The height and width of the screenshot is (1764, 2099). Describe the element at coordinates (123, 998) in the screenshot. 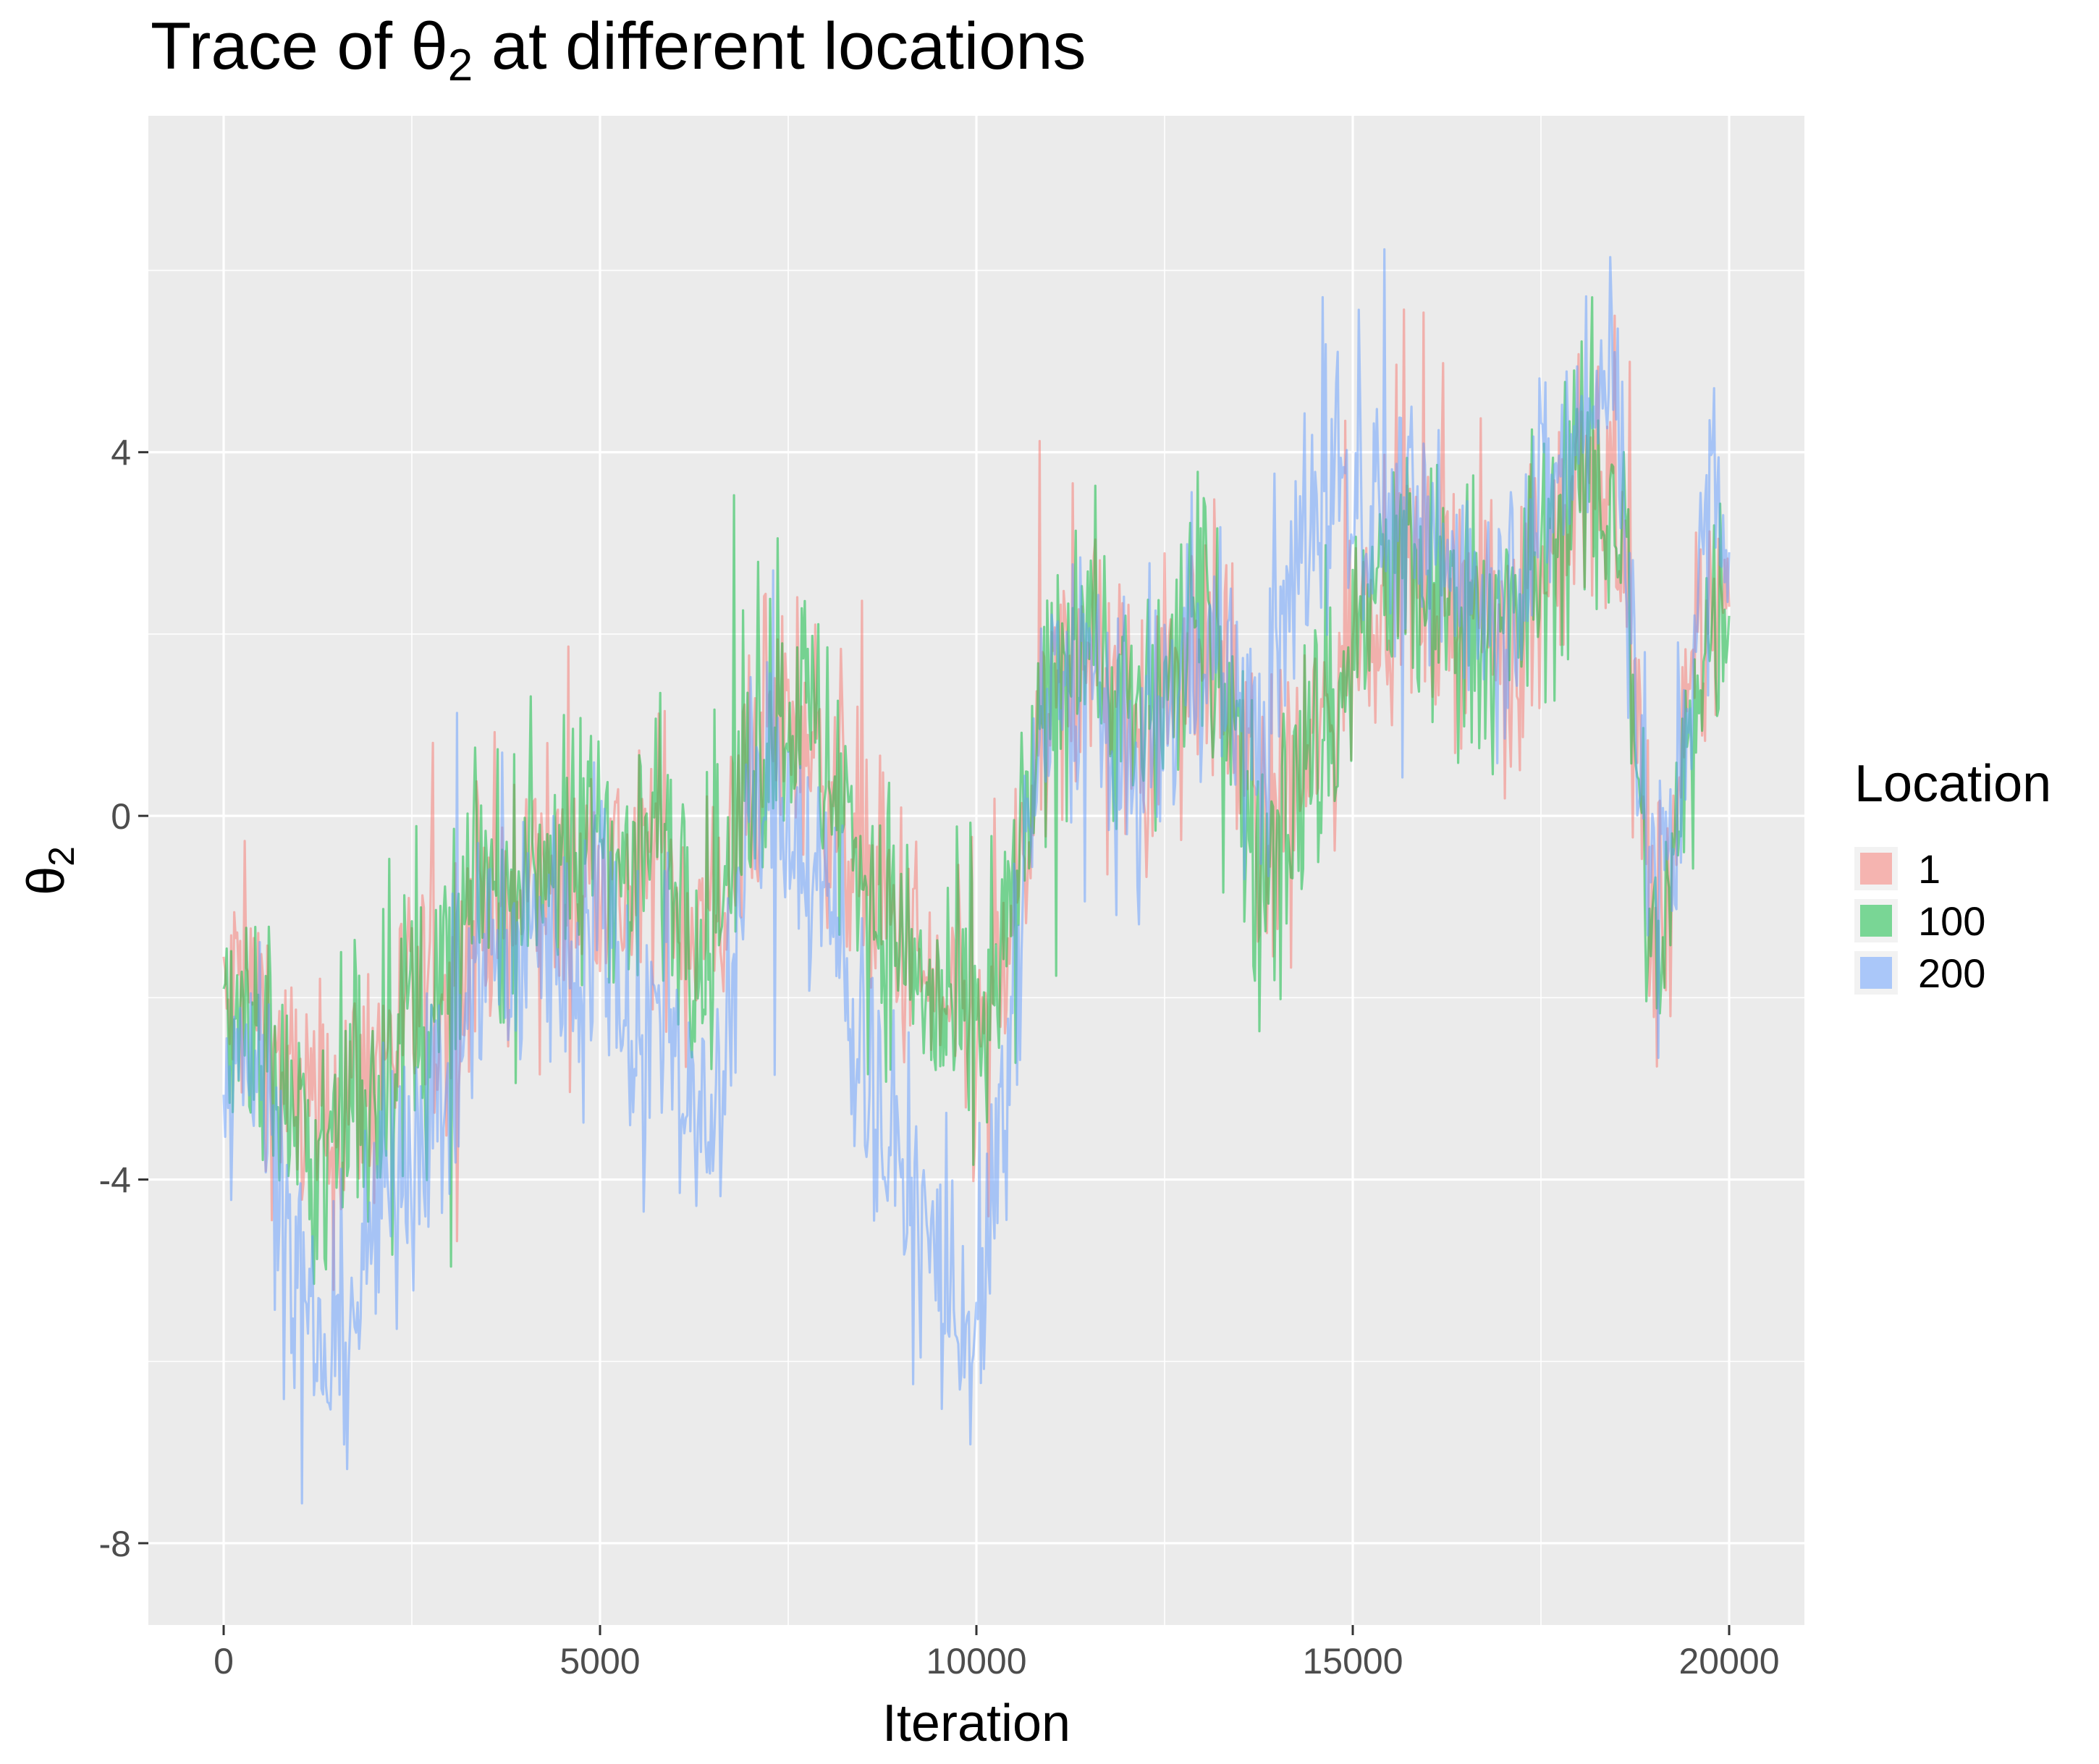

I see `y-axis: -8 -4 0 4` at that location.